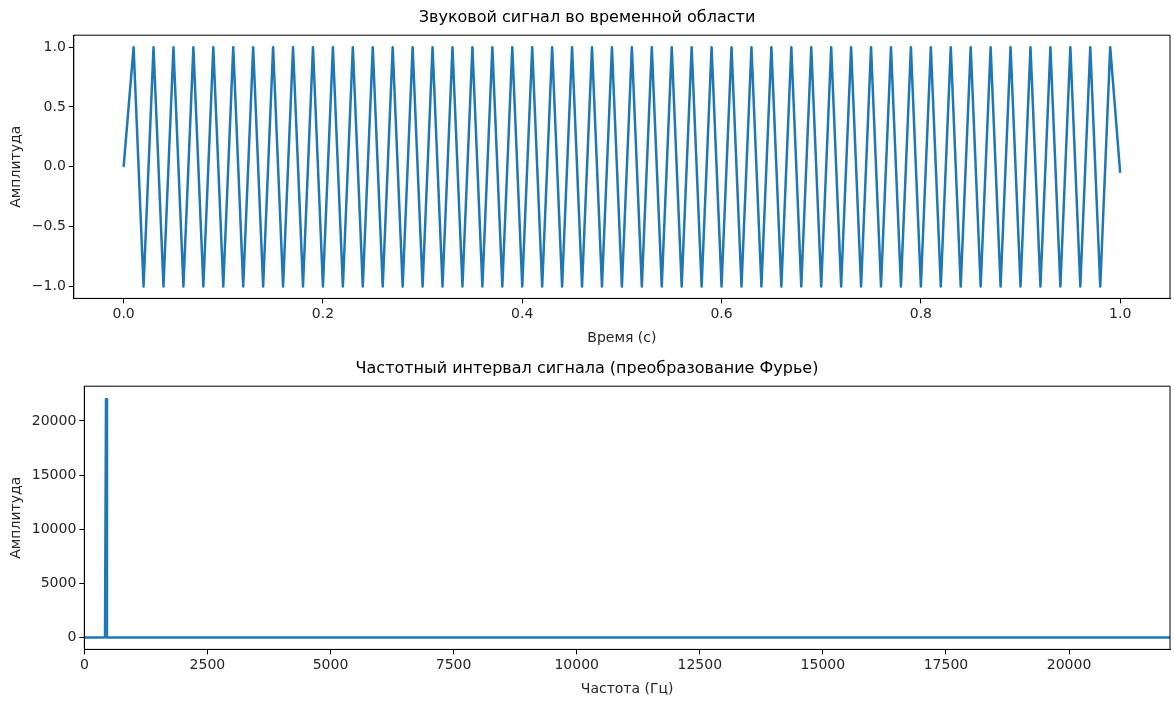  I want to click on y-tick-label: 5000, so click(58, 581).